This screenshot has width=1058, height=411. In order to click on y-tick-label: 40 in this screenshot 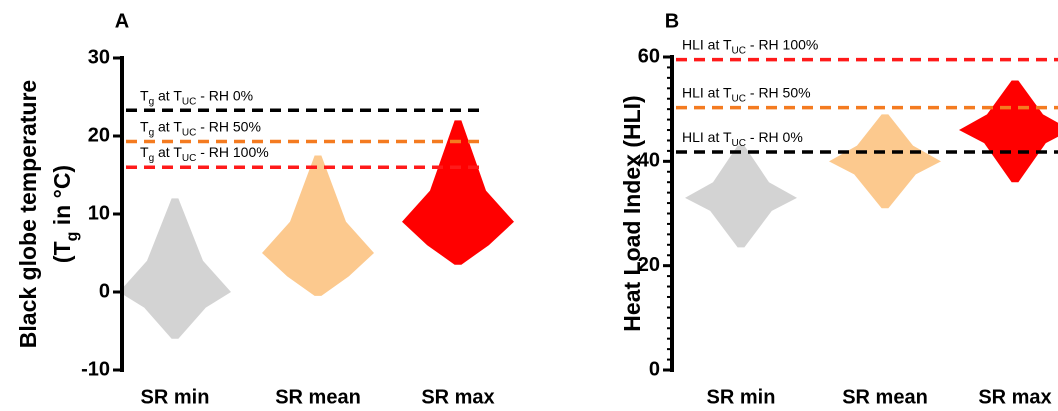, I will do `click(649, 161)`.